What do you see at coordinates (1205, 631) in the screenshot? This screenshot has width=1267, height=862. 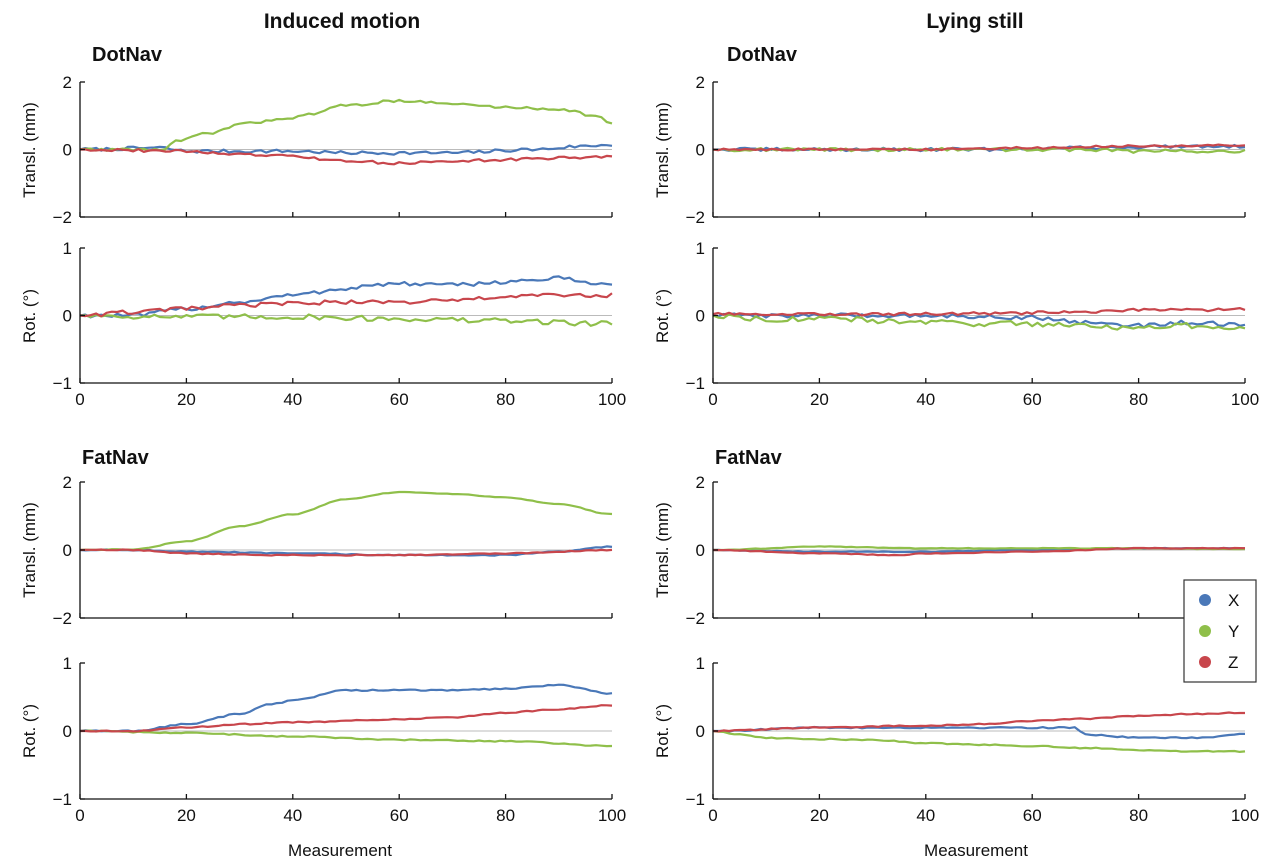 I see `legend-marker-y` at bounding box center [1205, 631].